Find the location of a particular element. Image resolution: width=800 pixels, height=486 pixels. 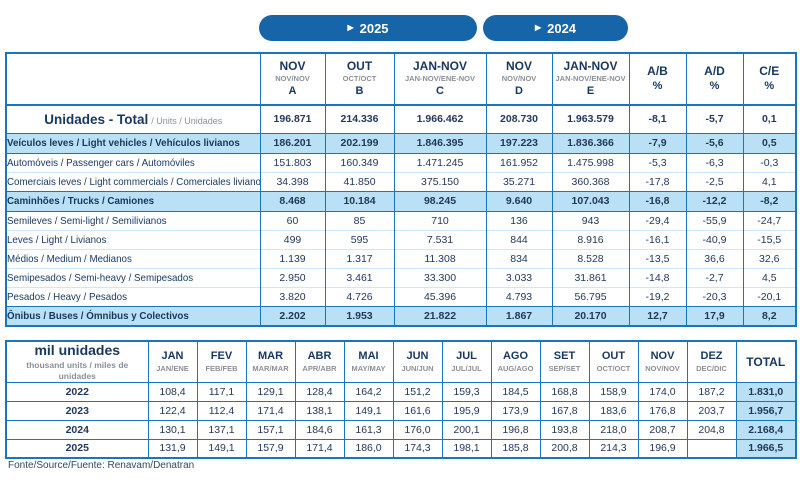

cell-out-b: 85 is located at coordinates (359, 220).